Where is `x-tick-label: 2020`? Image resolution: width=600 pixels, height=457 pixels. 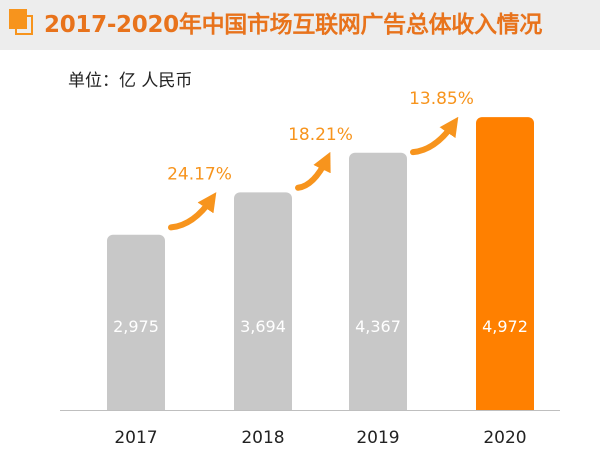 x-tick-label: 2020 is located at coordinates (504, 438).